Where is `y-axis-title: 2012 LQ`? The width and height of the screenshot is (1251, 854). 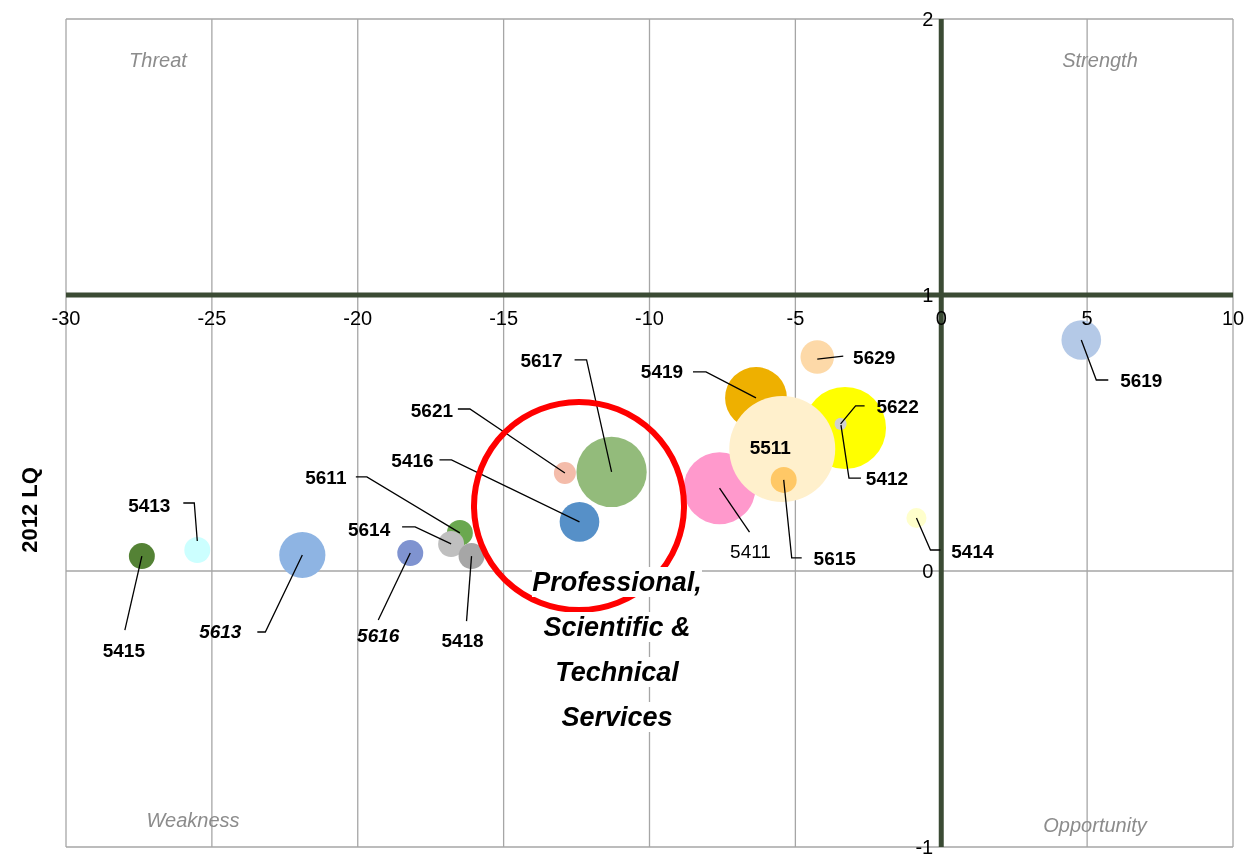
y-axis-title: 2012 LQ is located at coordinates (30, 510).